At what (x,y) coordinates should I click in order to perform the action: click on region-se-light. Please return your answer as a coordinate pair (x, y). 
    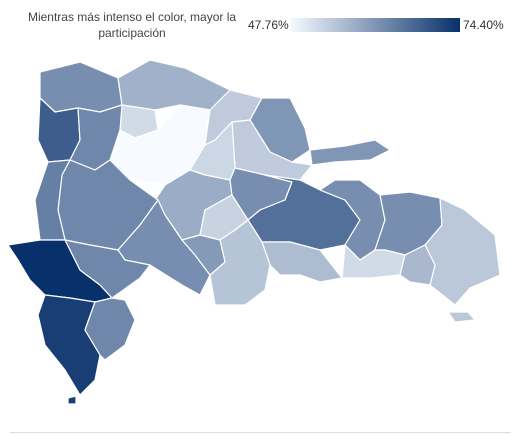
    Looking at the image, I should click on (417, 265).